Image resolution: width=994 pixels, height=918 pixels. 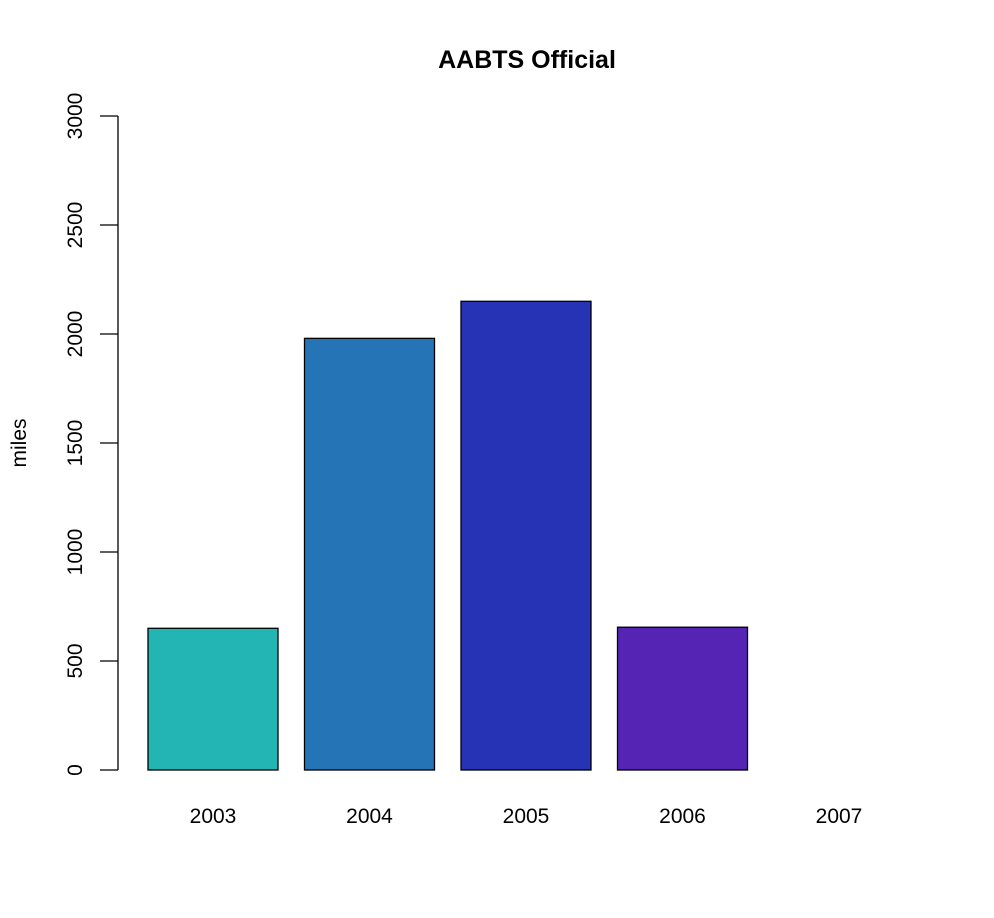 I want to click on bar-2006, so click(x=682, y=698).